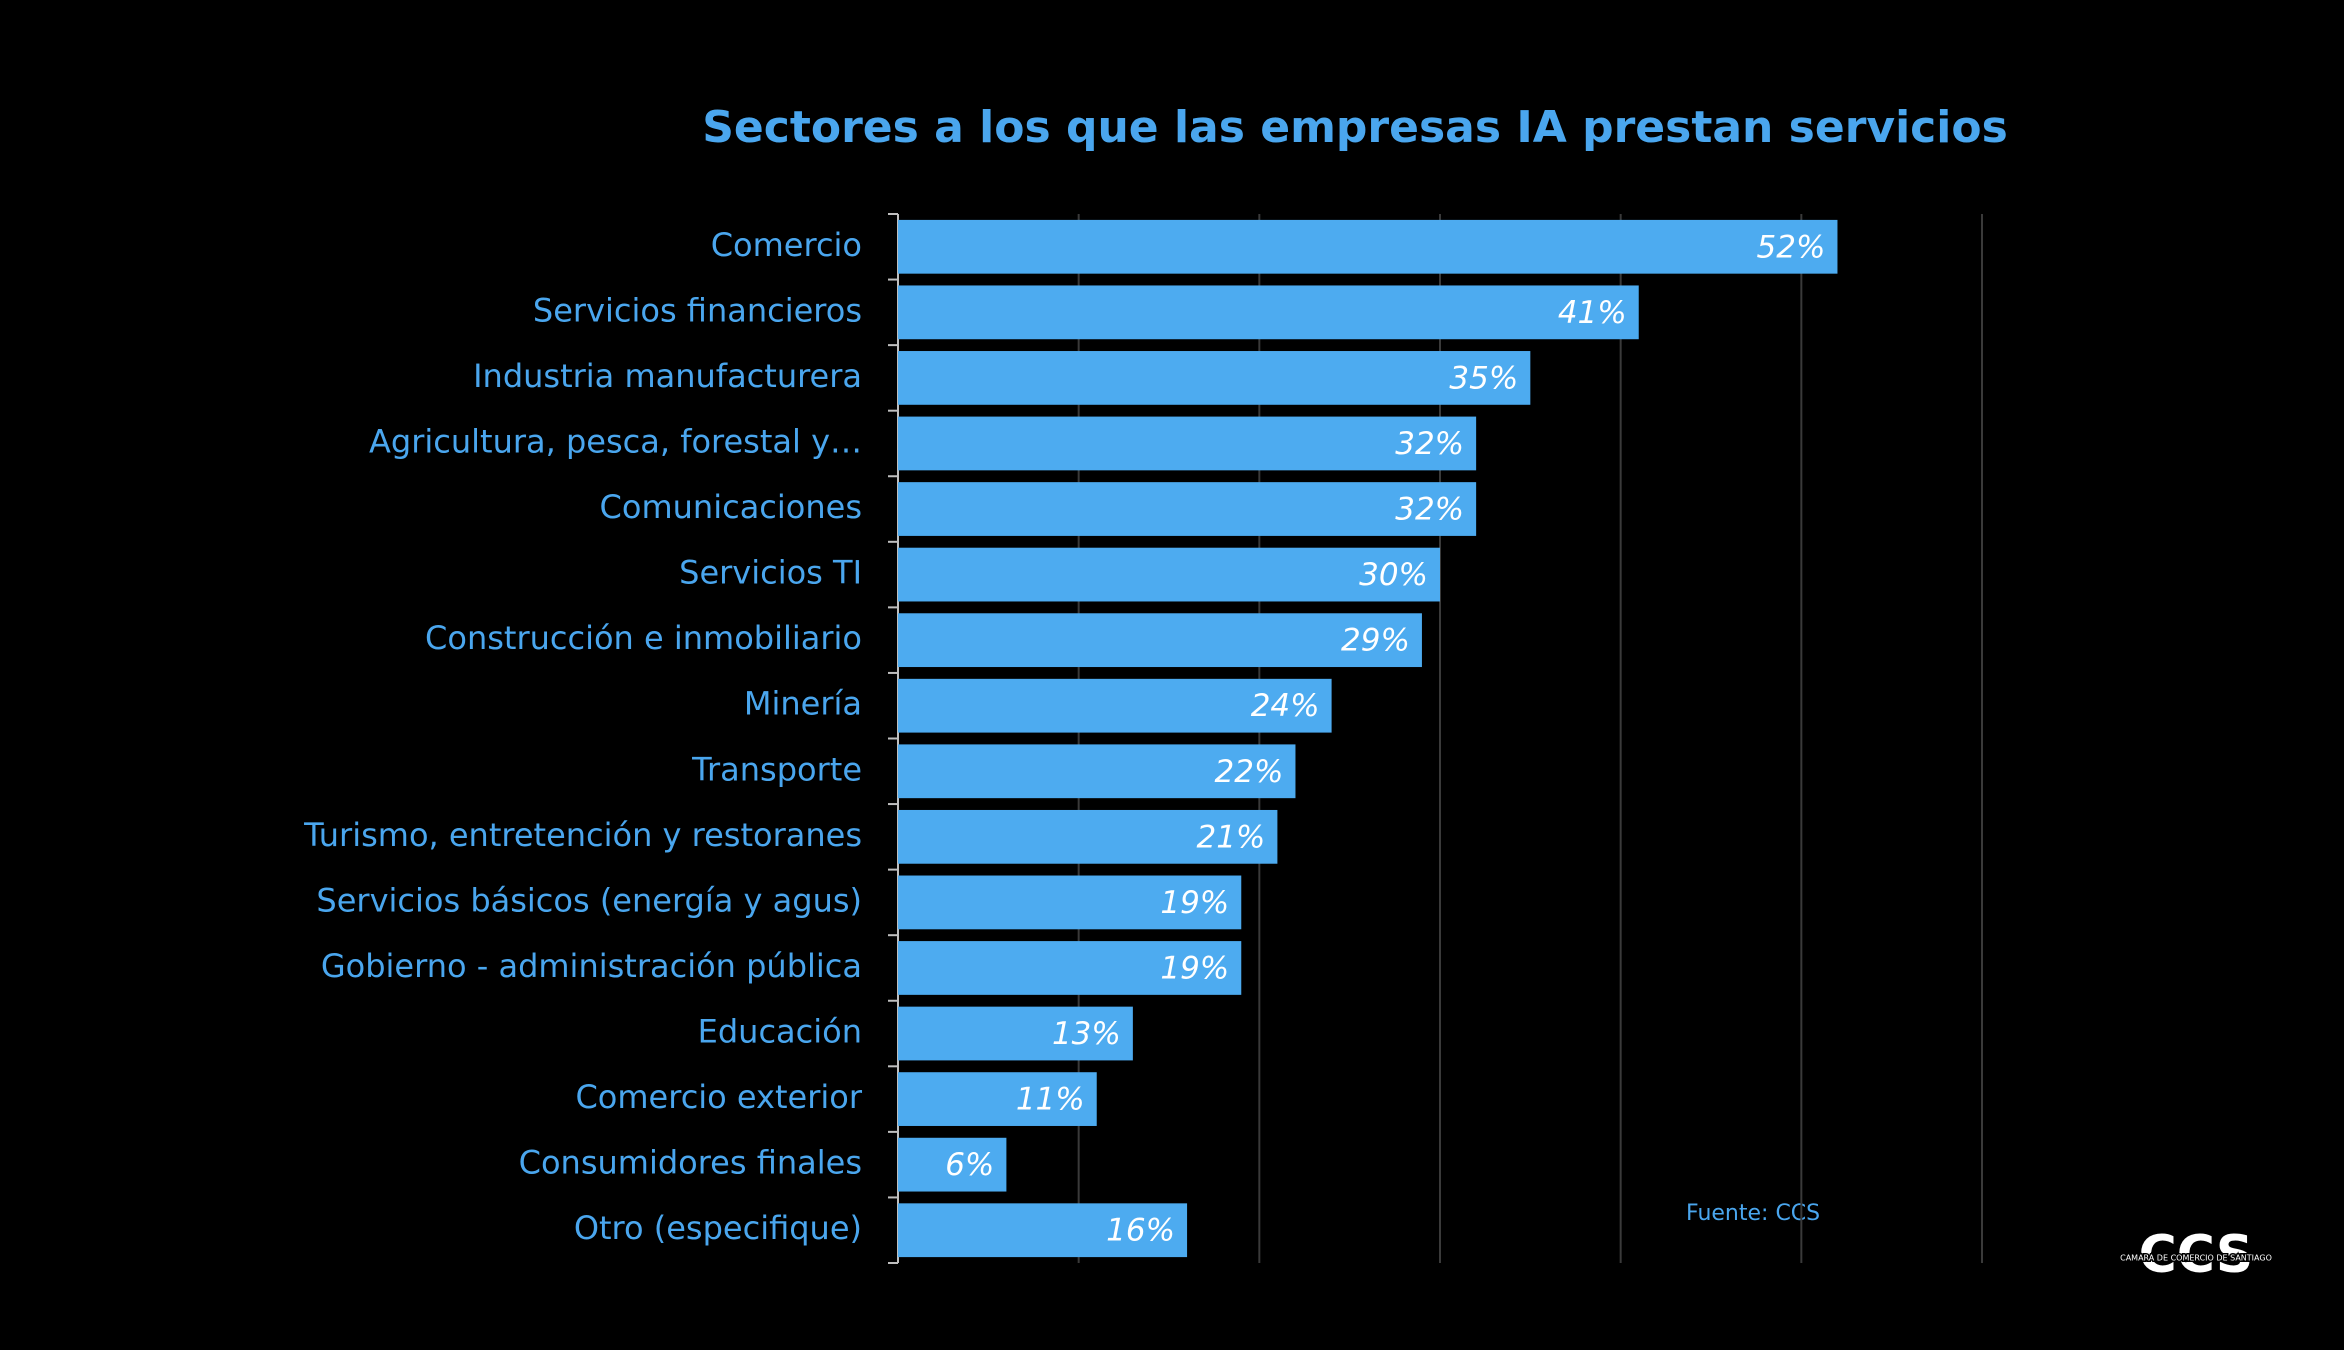  Describe the element at coordinates (803, 704) in the screenshot. I see `y-tick-label: Minería` at that location.